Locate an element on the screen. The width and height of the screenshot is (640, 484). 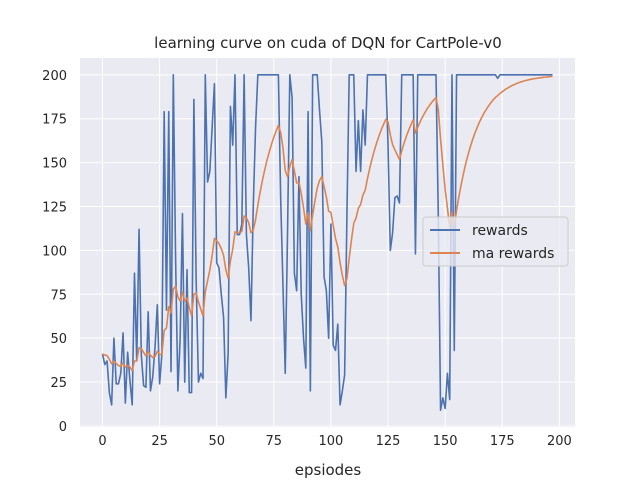
x-axis-label: epsiodes is located at coordinates (328, 470).